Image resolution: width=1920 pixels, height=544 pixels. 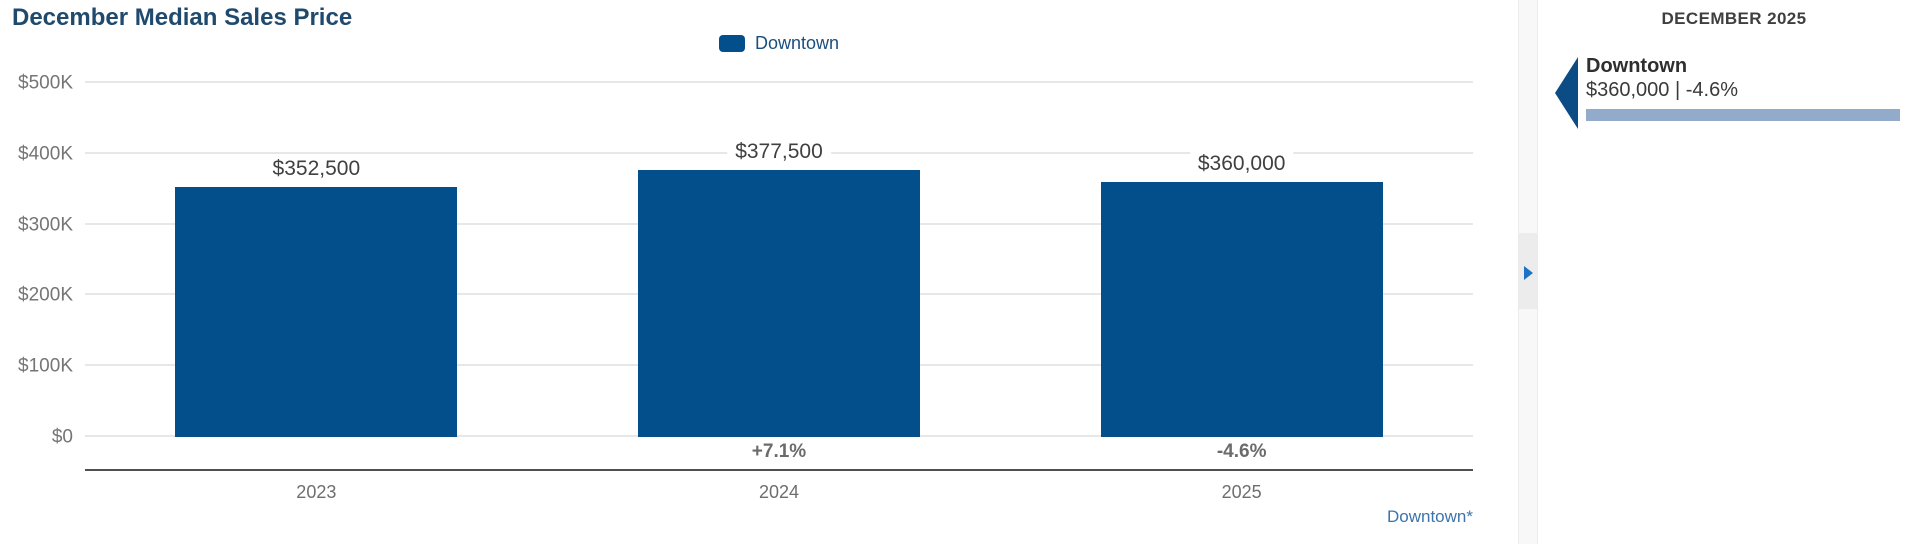 I want to click on x-axis-labels: 2023 2024 2025, so click(x=779, y=488).